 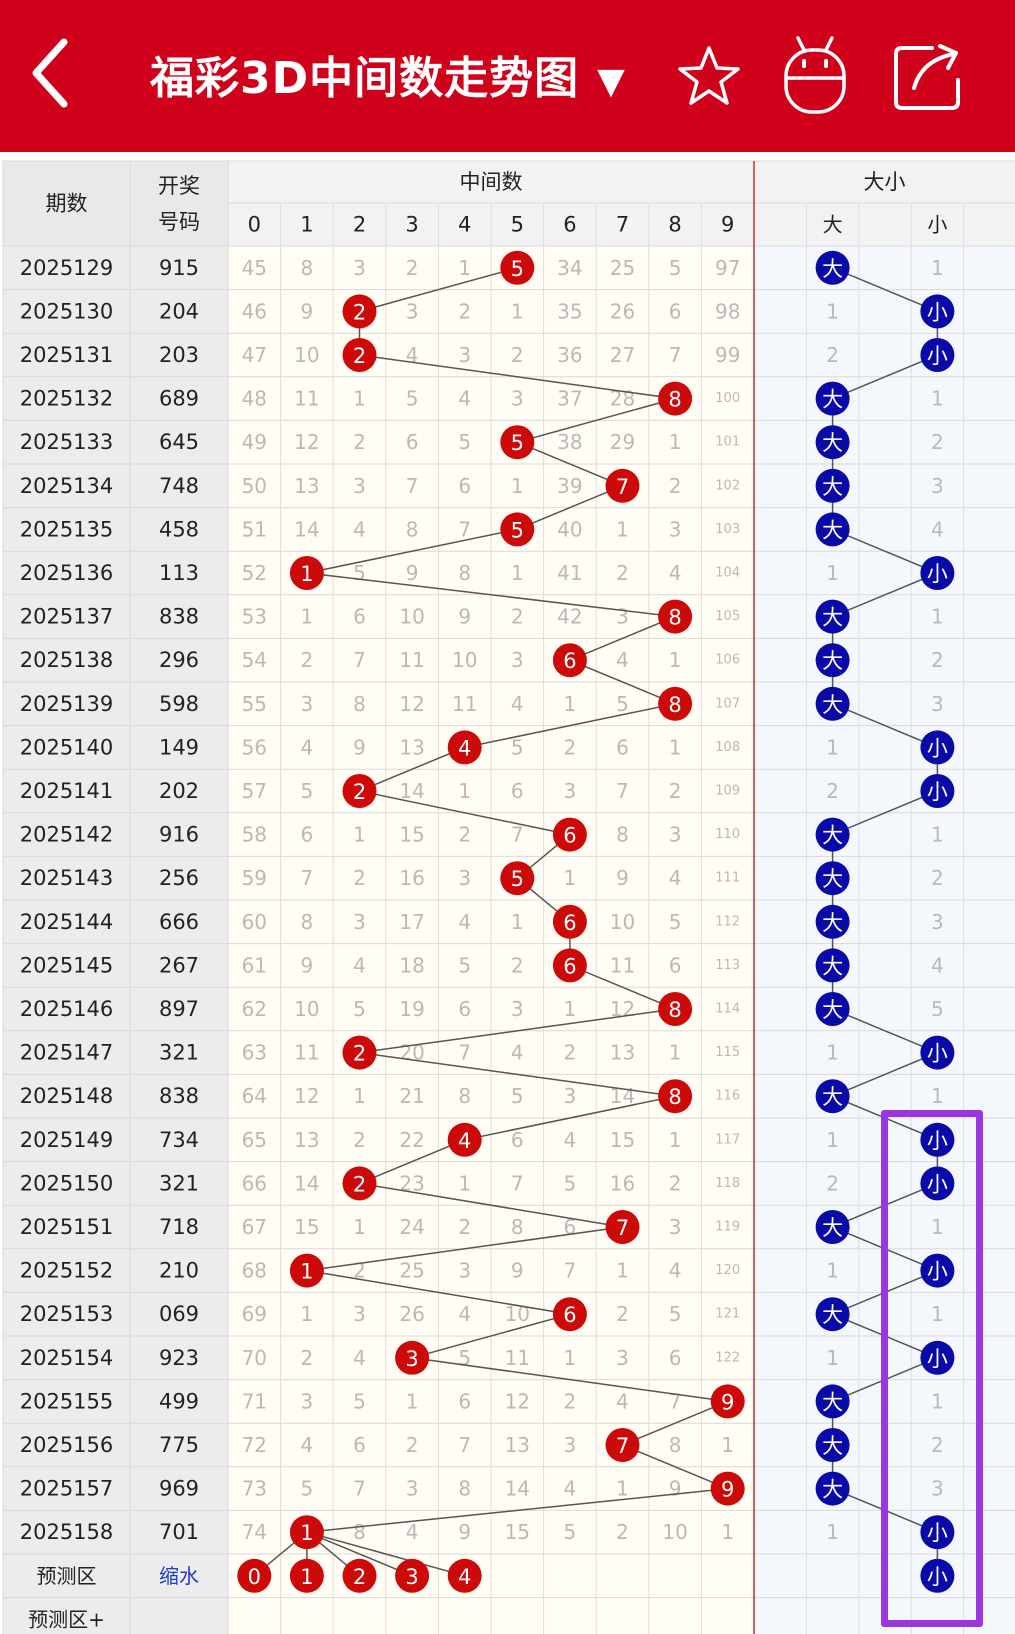 What do you see at coordinates (254, 1140) in the screenshot?
I see `omission-cell: 65` at bounding box center [254, 1140].